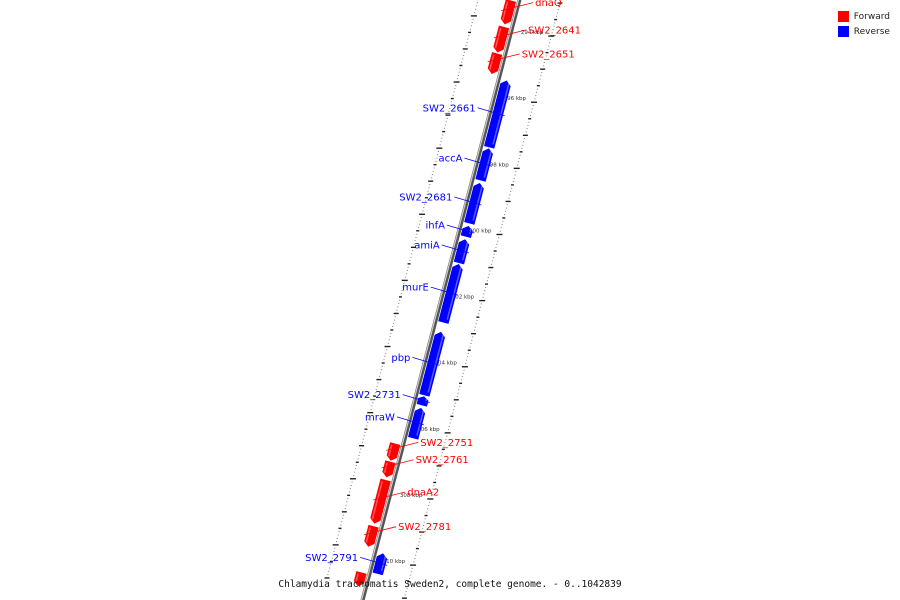 This screenshot has height=600, width=900. What do you see at coordinates (548, 4) in the screenshot?
I see `gene-label: dnaQ` at bounding box center [548, 4].